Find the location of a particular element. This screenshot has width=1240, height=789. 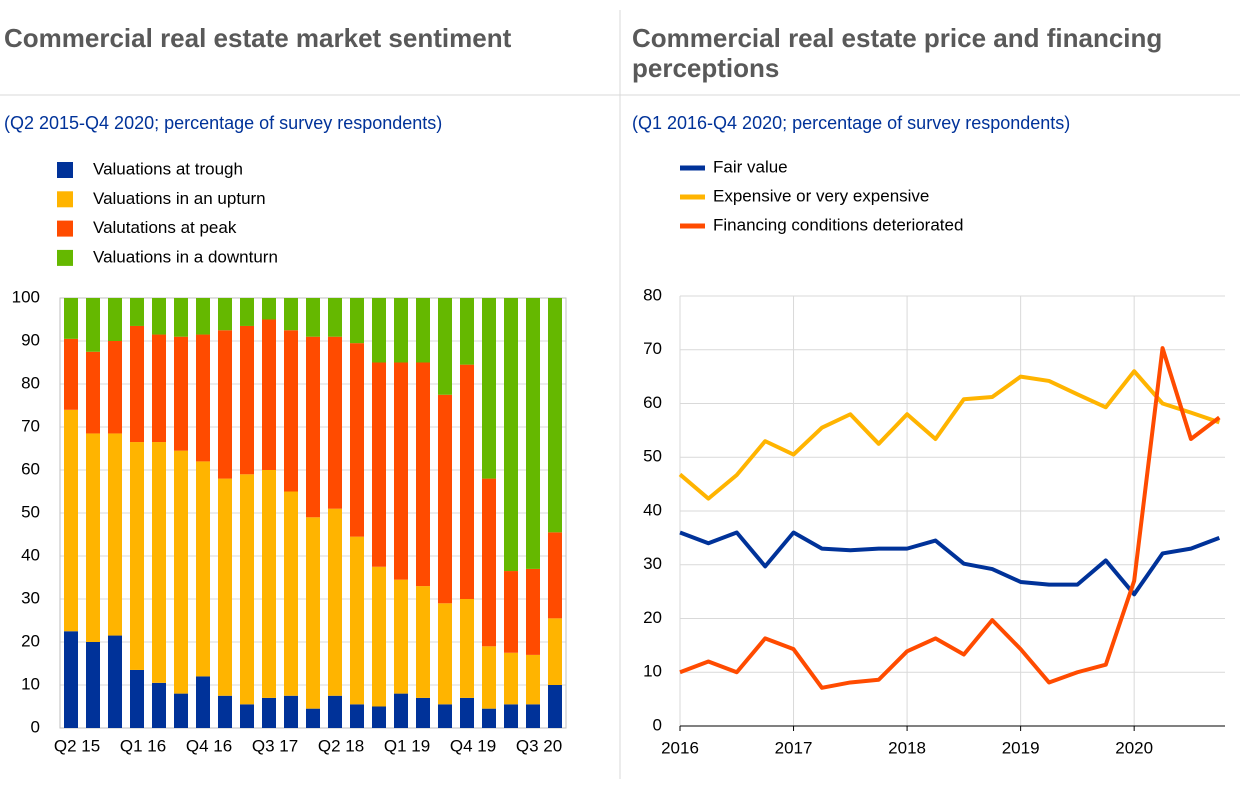

y-tick-label: 50 is located at coordinates (30, 511).